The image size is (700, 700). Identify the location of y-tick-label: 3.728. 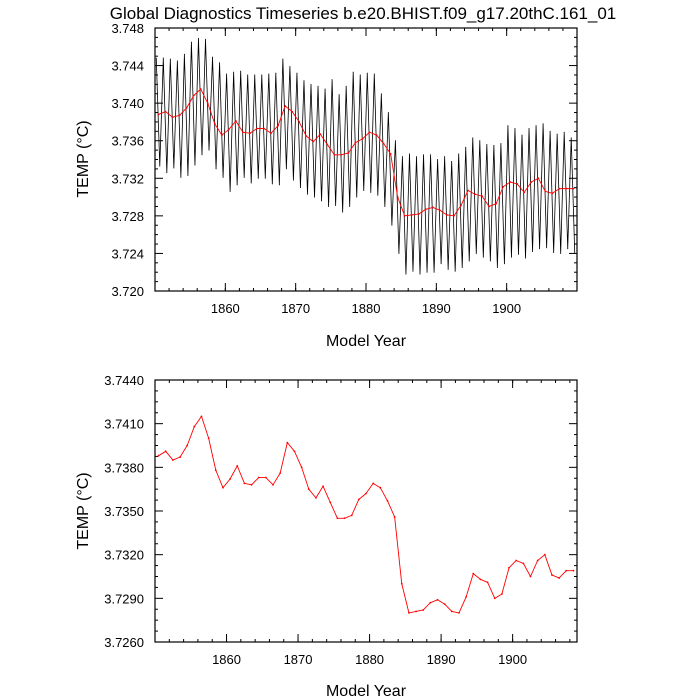
(127, 216).